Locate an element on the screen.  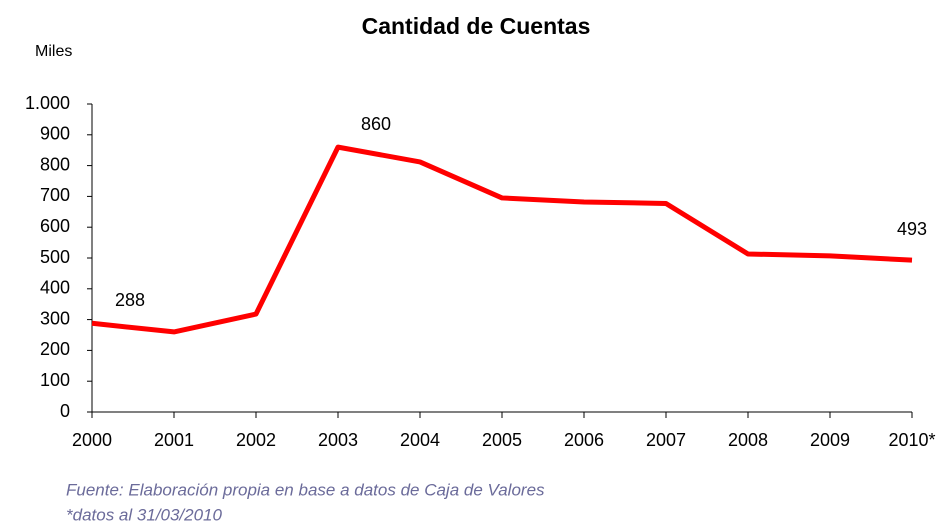
x-tick-label: 2006 is located at coordinates (584, 440).